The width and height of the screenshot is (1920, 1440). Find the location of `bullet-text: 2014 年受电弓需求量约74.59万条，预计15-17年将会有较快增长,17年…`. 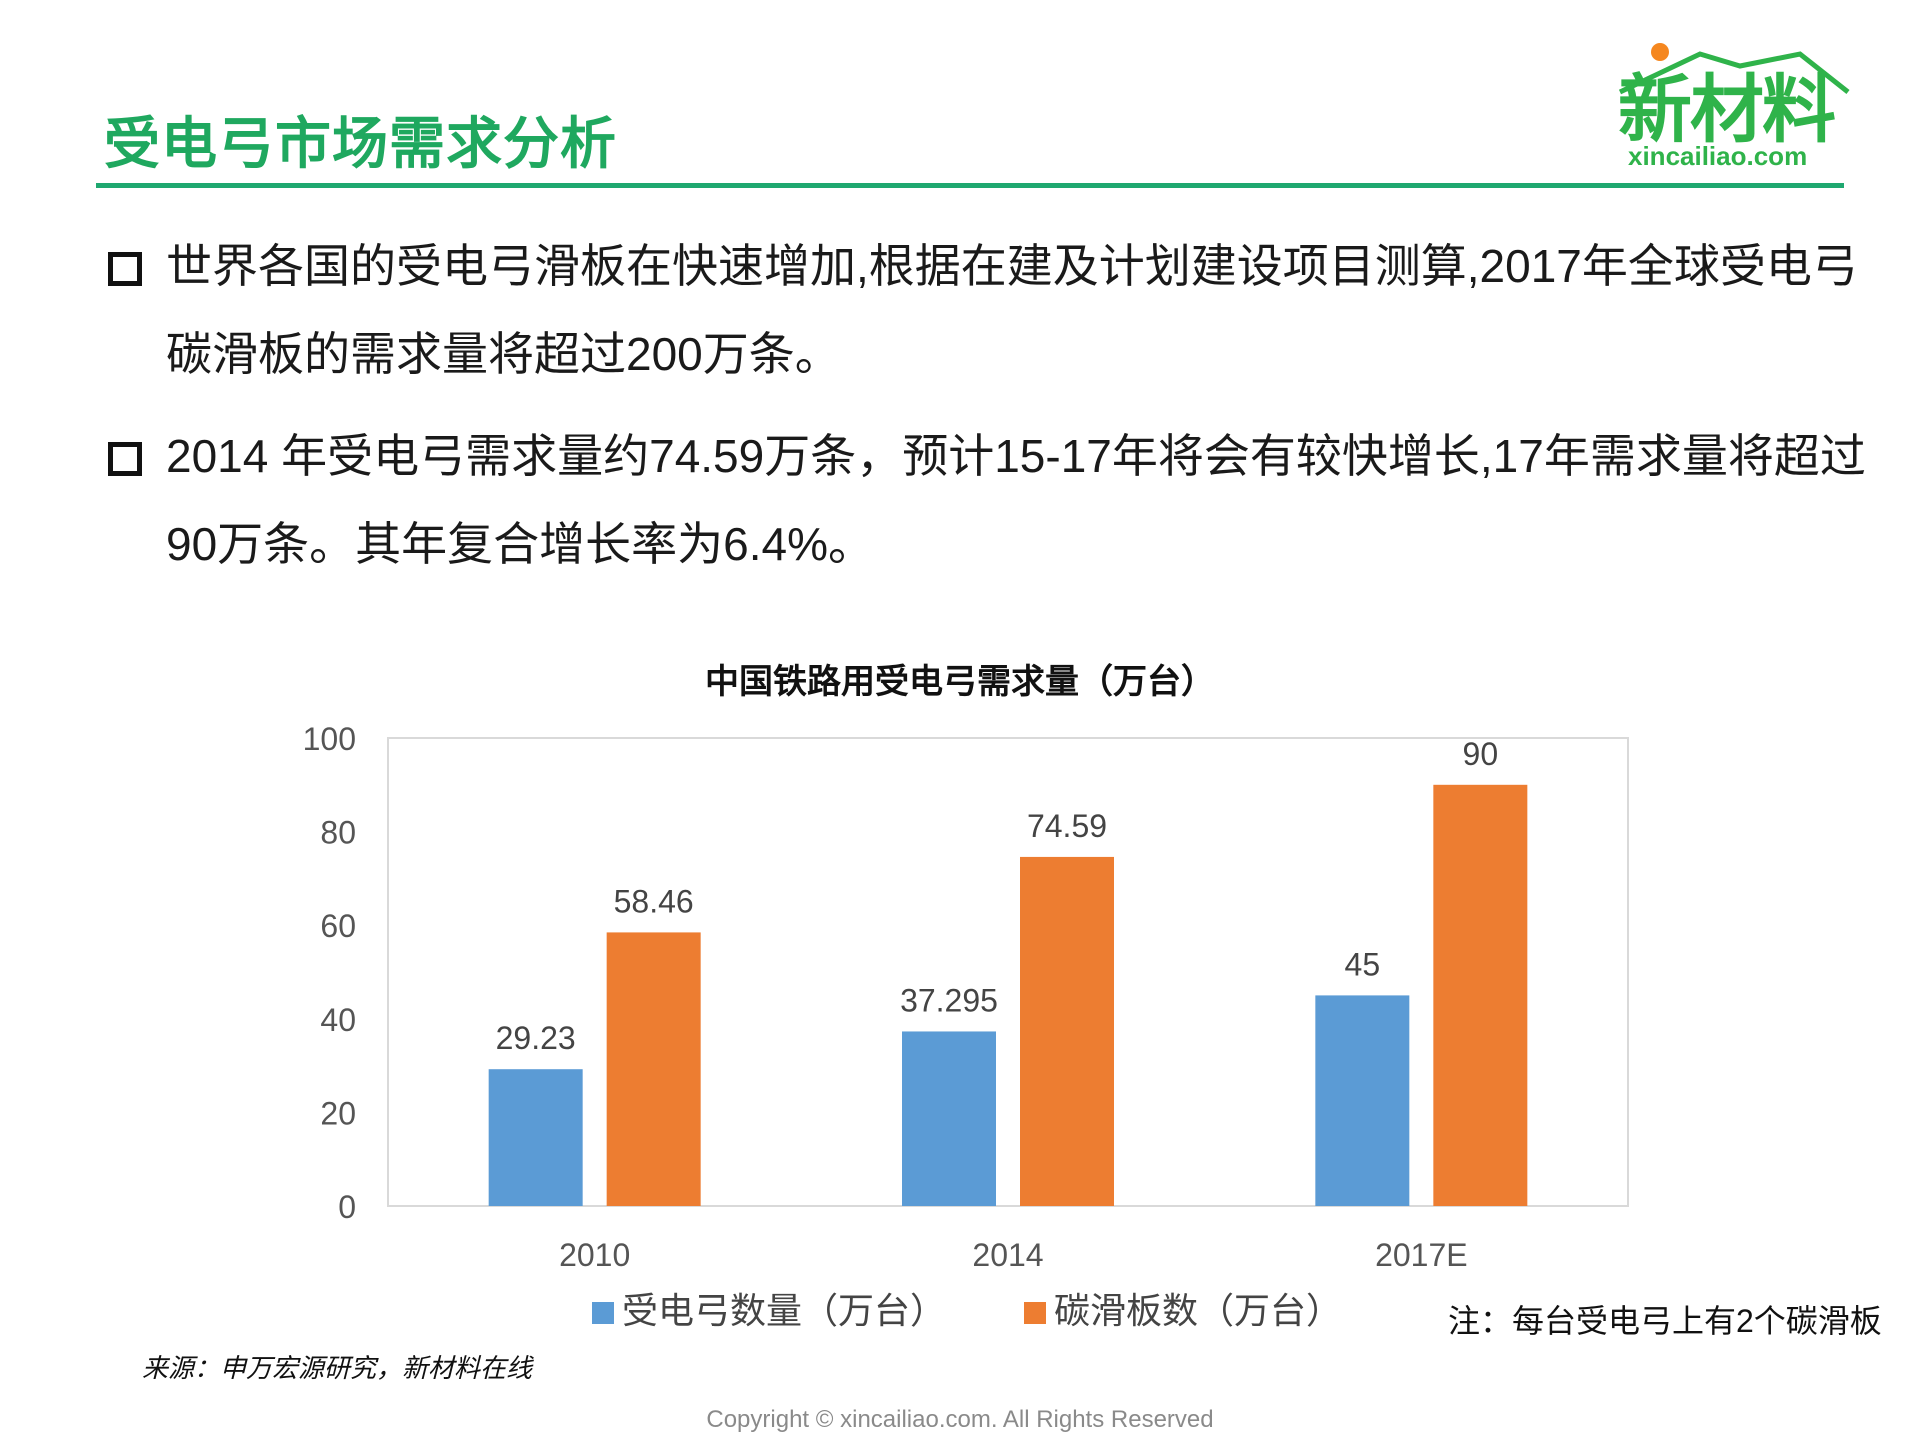

bullet-text: 2014 年受电弓需求量约74.59万条，预计15-17年将会有较快增长,17年… is located at coordinates (1016, 500).